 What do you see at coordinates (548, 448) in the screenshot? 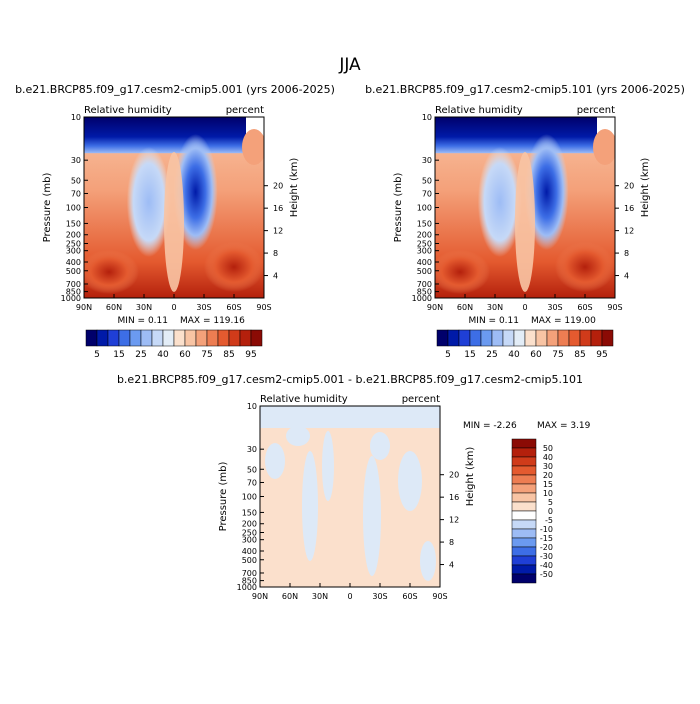
I see `colorbar-label: 50` at bounding box center [548, 448].